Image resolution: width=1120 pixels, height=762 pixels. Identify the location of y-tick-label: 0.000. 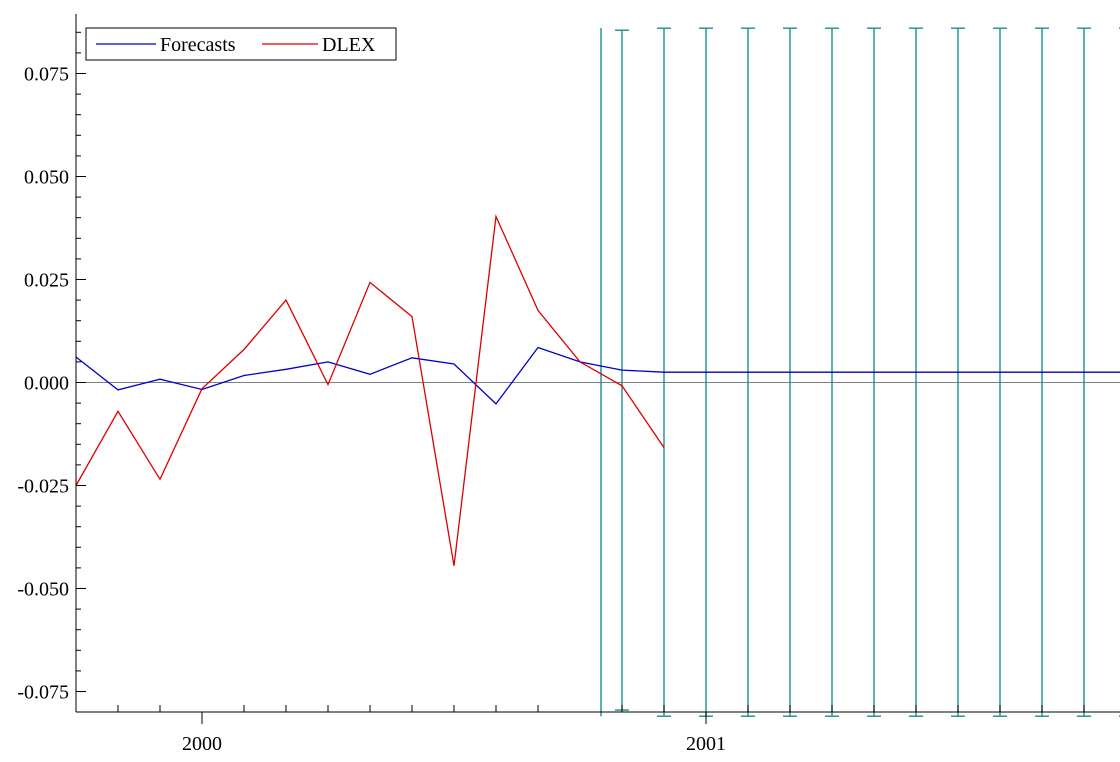
(46, 384).